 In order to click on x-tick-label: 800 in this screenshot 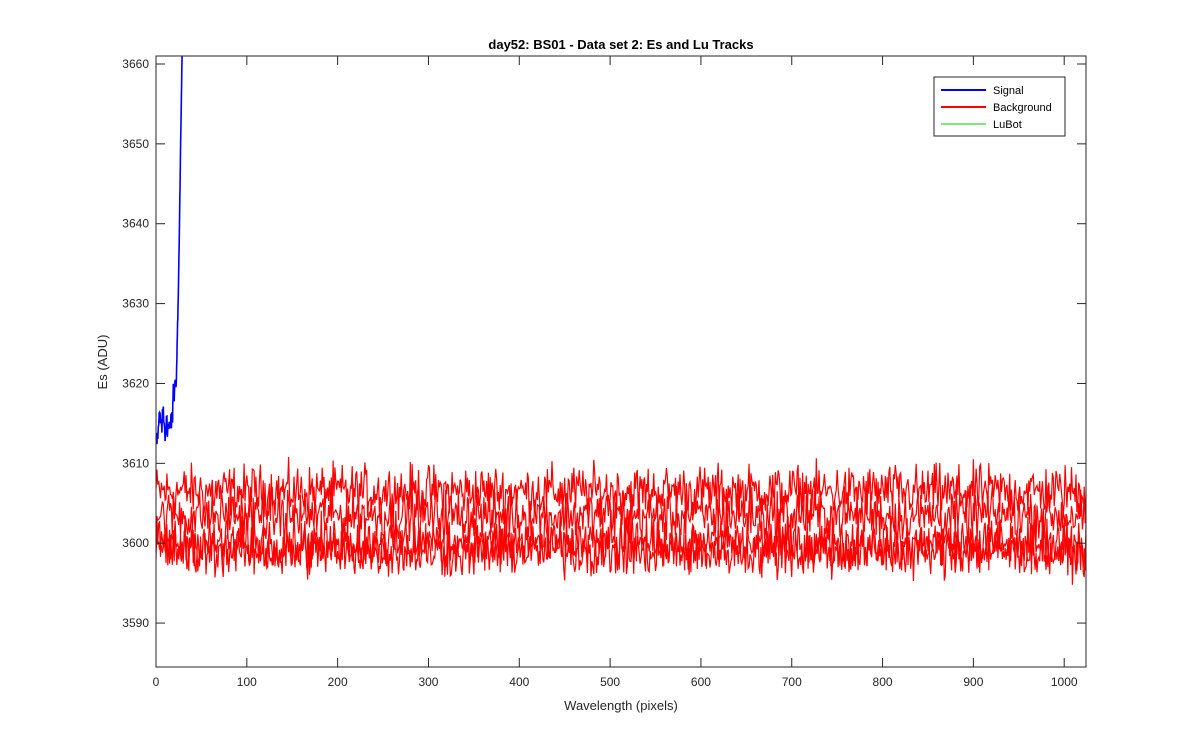, I will do `click(883, 682)`.